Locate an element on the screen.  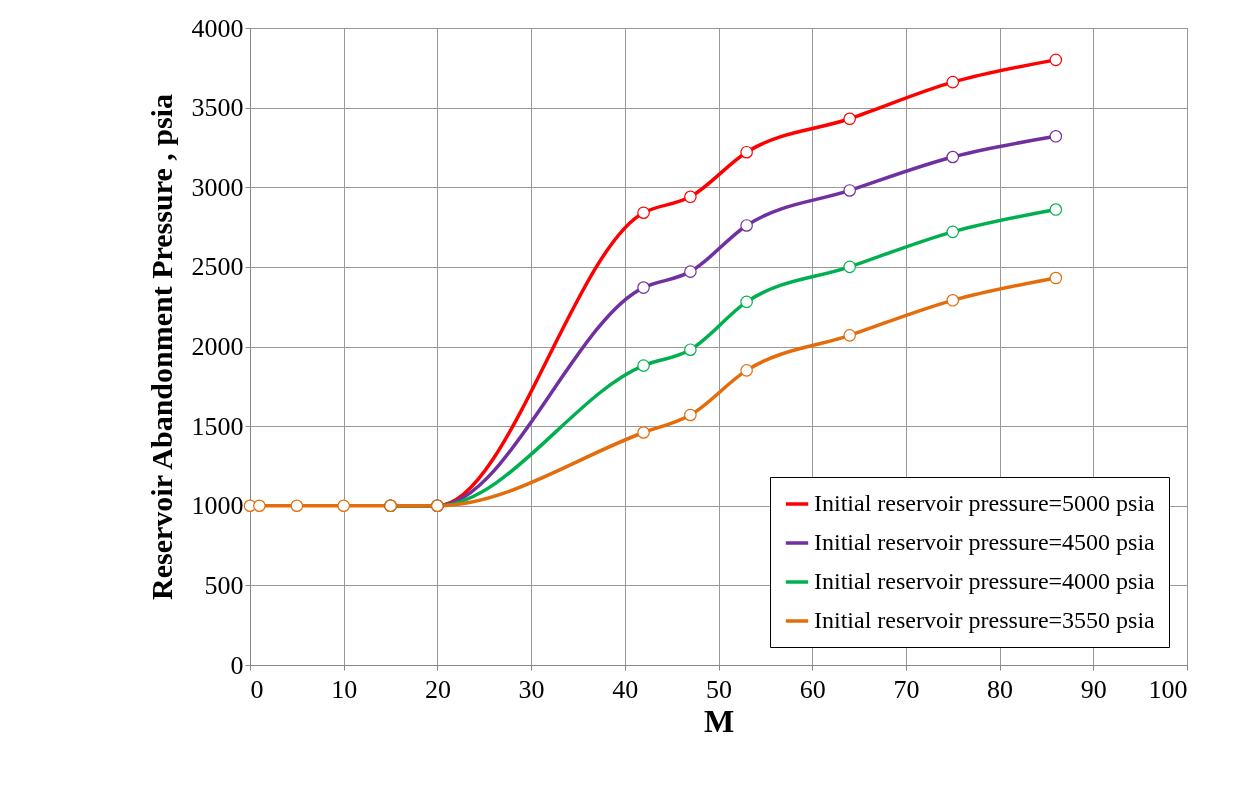
x-tick-label: 30 is located at coordinates (531, 689).